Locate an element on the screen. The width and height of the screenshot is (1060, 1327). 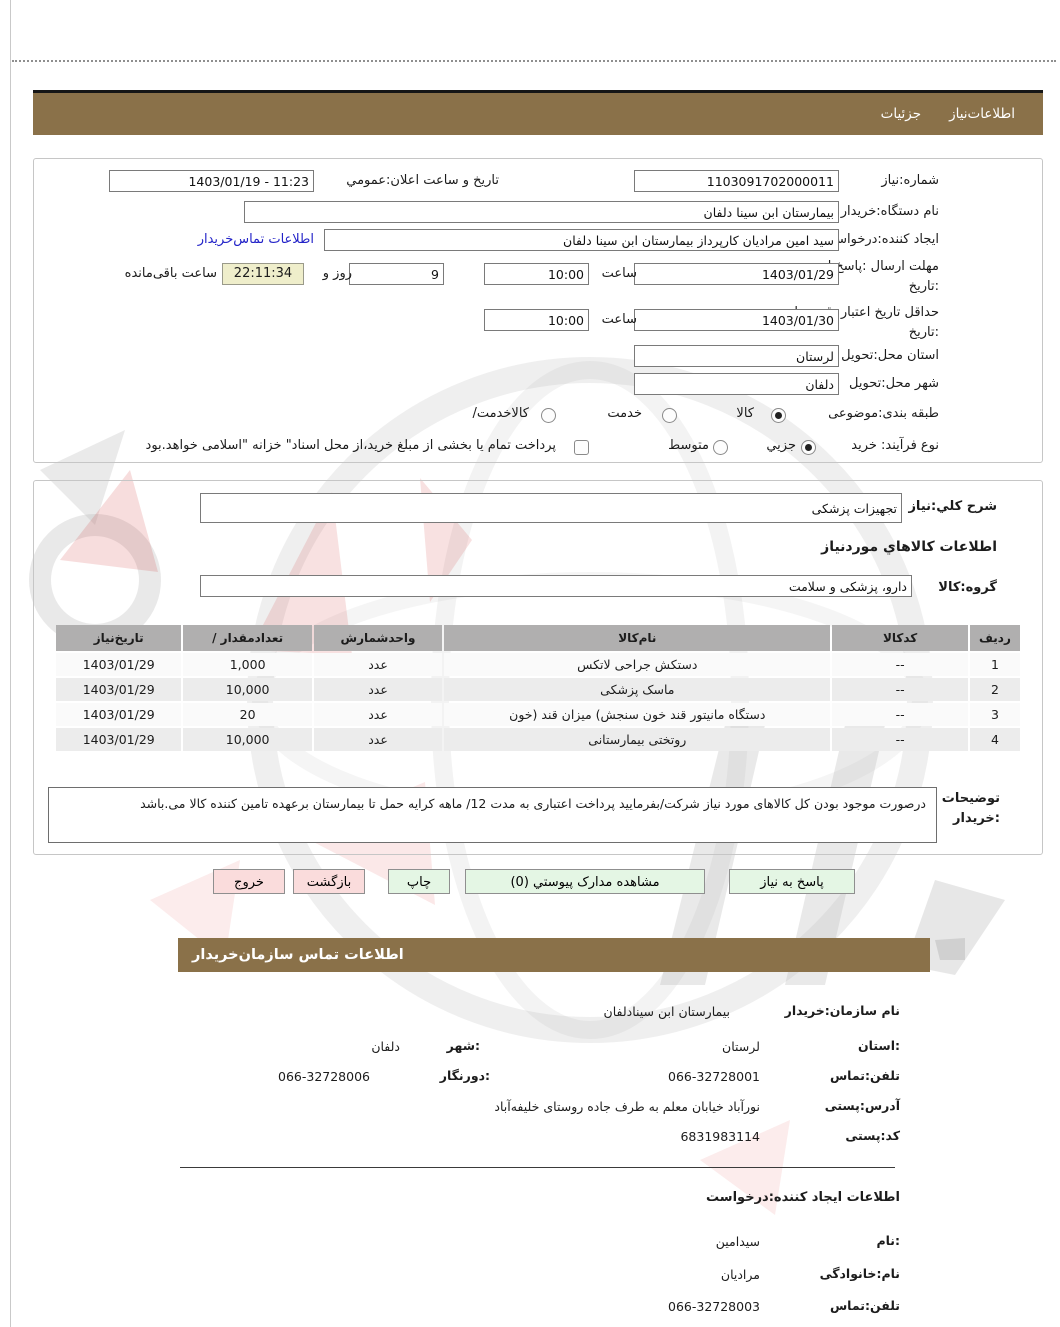
cell-row-no: 2 is located at coordinates (994, 689).